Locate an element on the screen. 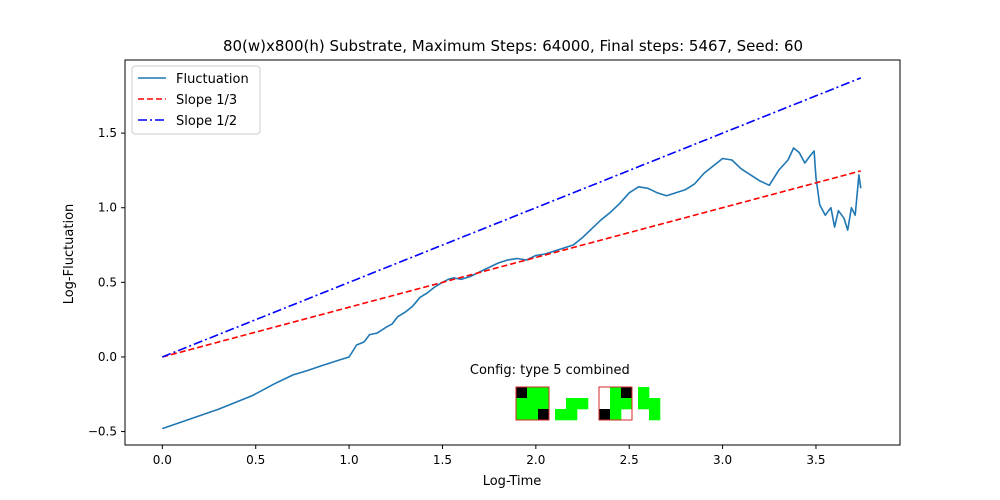 The height and width of the screenshot is (500, 1000). x-tick-label: 0.0 is located at coordinates (162, 460).